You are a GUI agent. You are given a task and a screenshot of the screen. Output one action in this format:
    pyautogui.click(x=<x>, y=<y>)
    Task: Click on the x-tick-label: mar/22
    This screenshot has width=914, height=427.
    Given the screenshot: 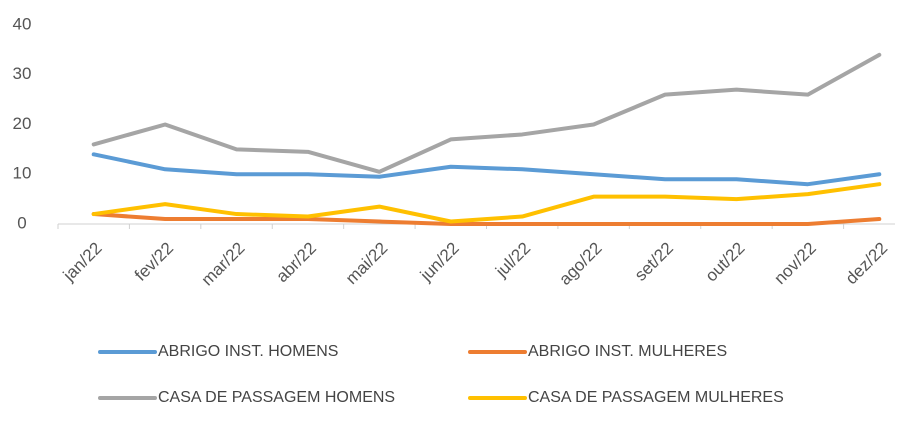 What is the action you would take?
    pyautogui.click(x=223, y=264)
    